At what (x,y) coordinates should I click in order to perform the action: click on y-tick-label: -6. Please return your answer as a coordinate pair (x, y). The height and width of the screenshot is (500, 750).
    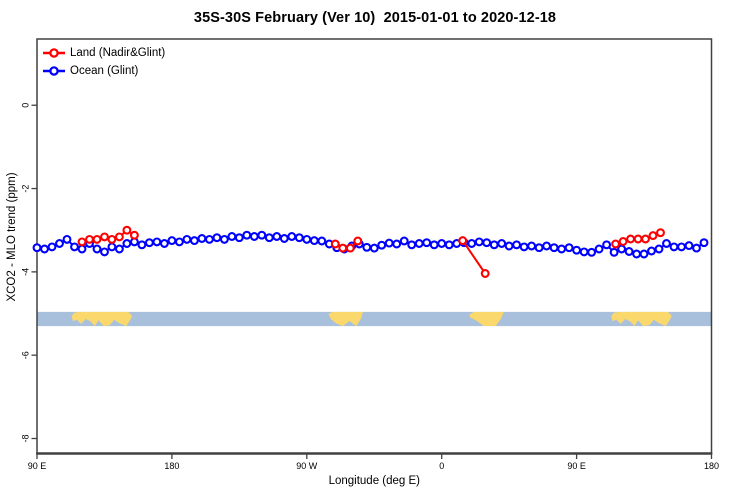
    Looking at the image, I should click on (26, 355).